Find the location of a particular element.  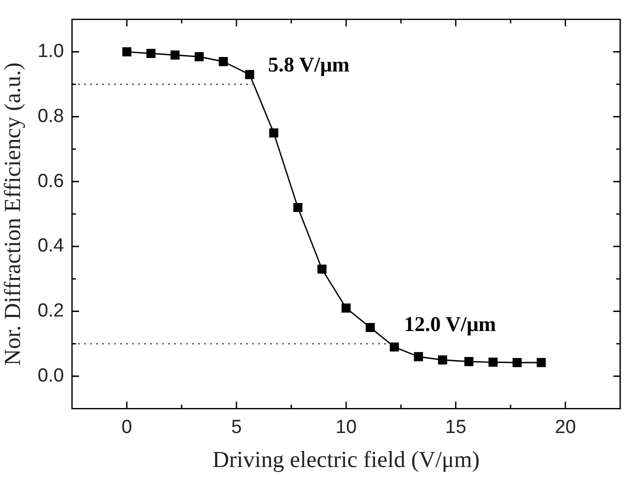

y-tick-label: 0.0 is located at coordinates (51, 375).